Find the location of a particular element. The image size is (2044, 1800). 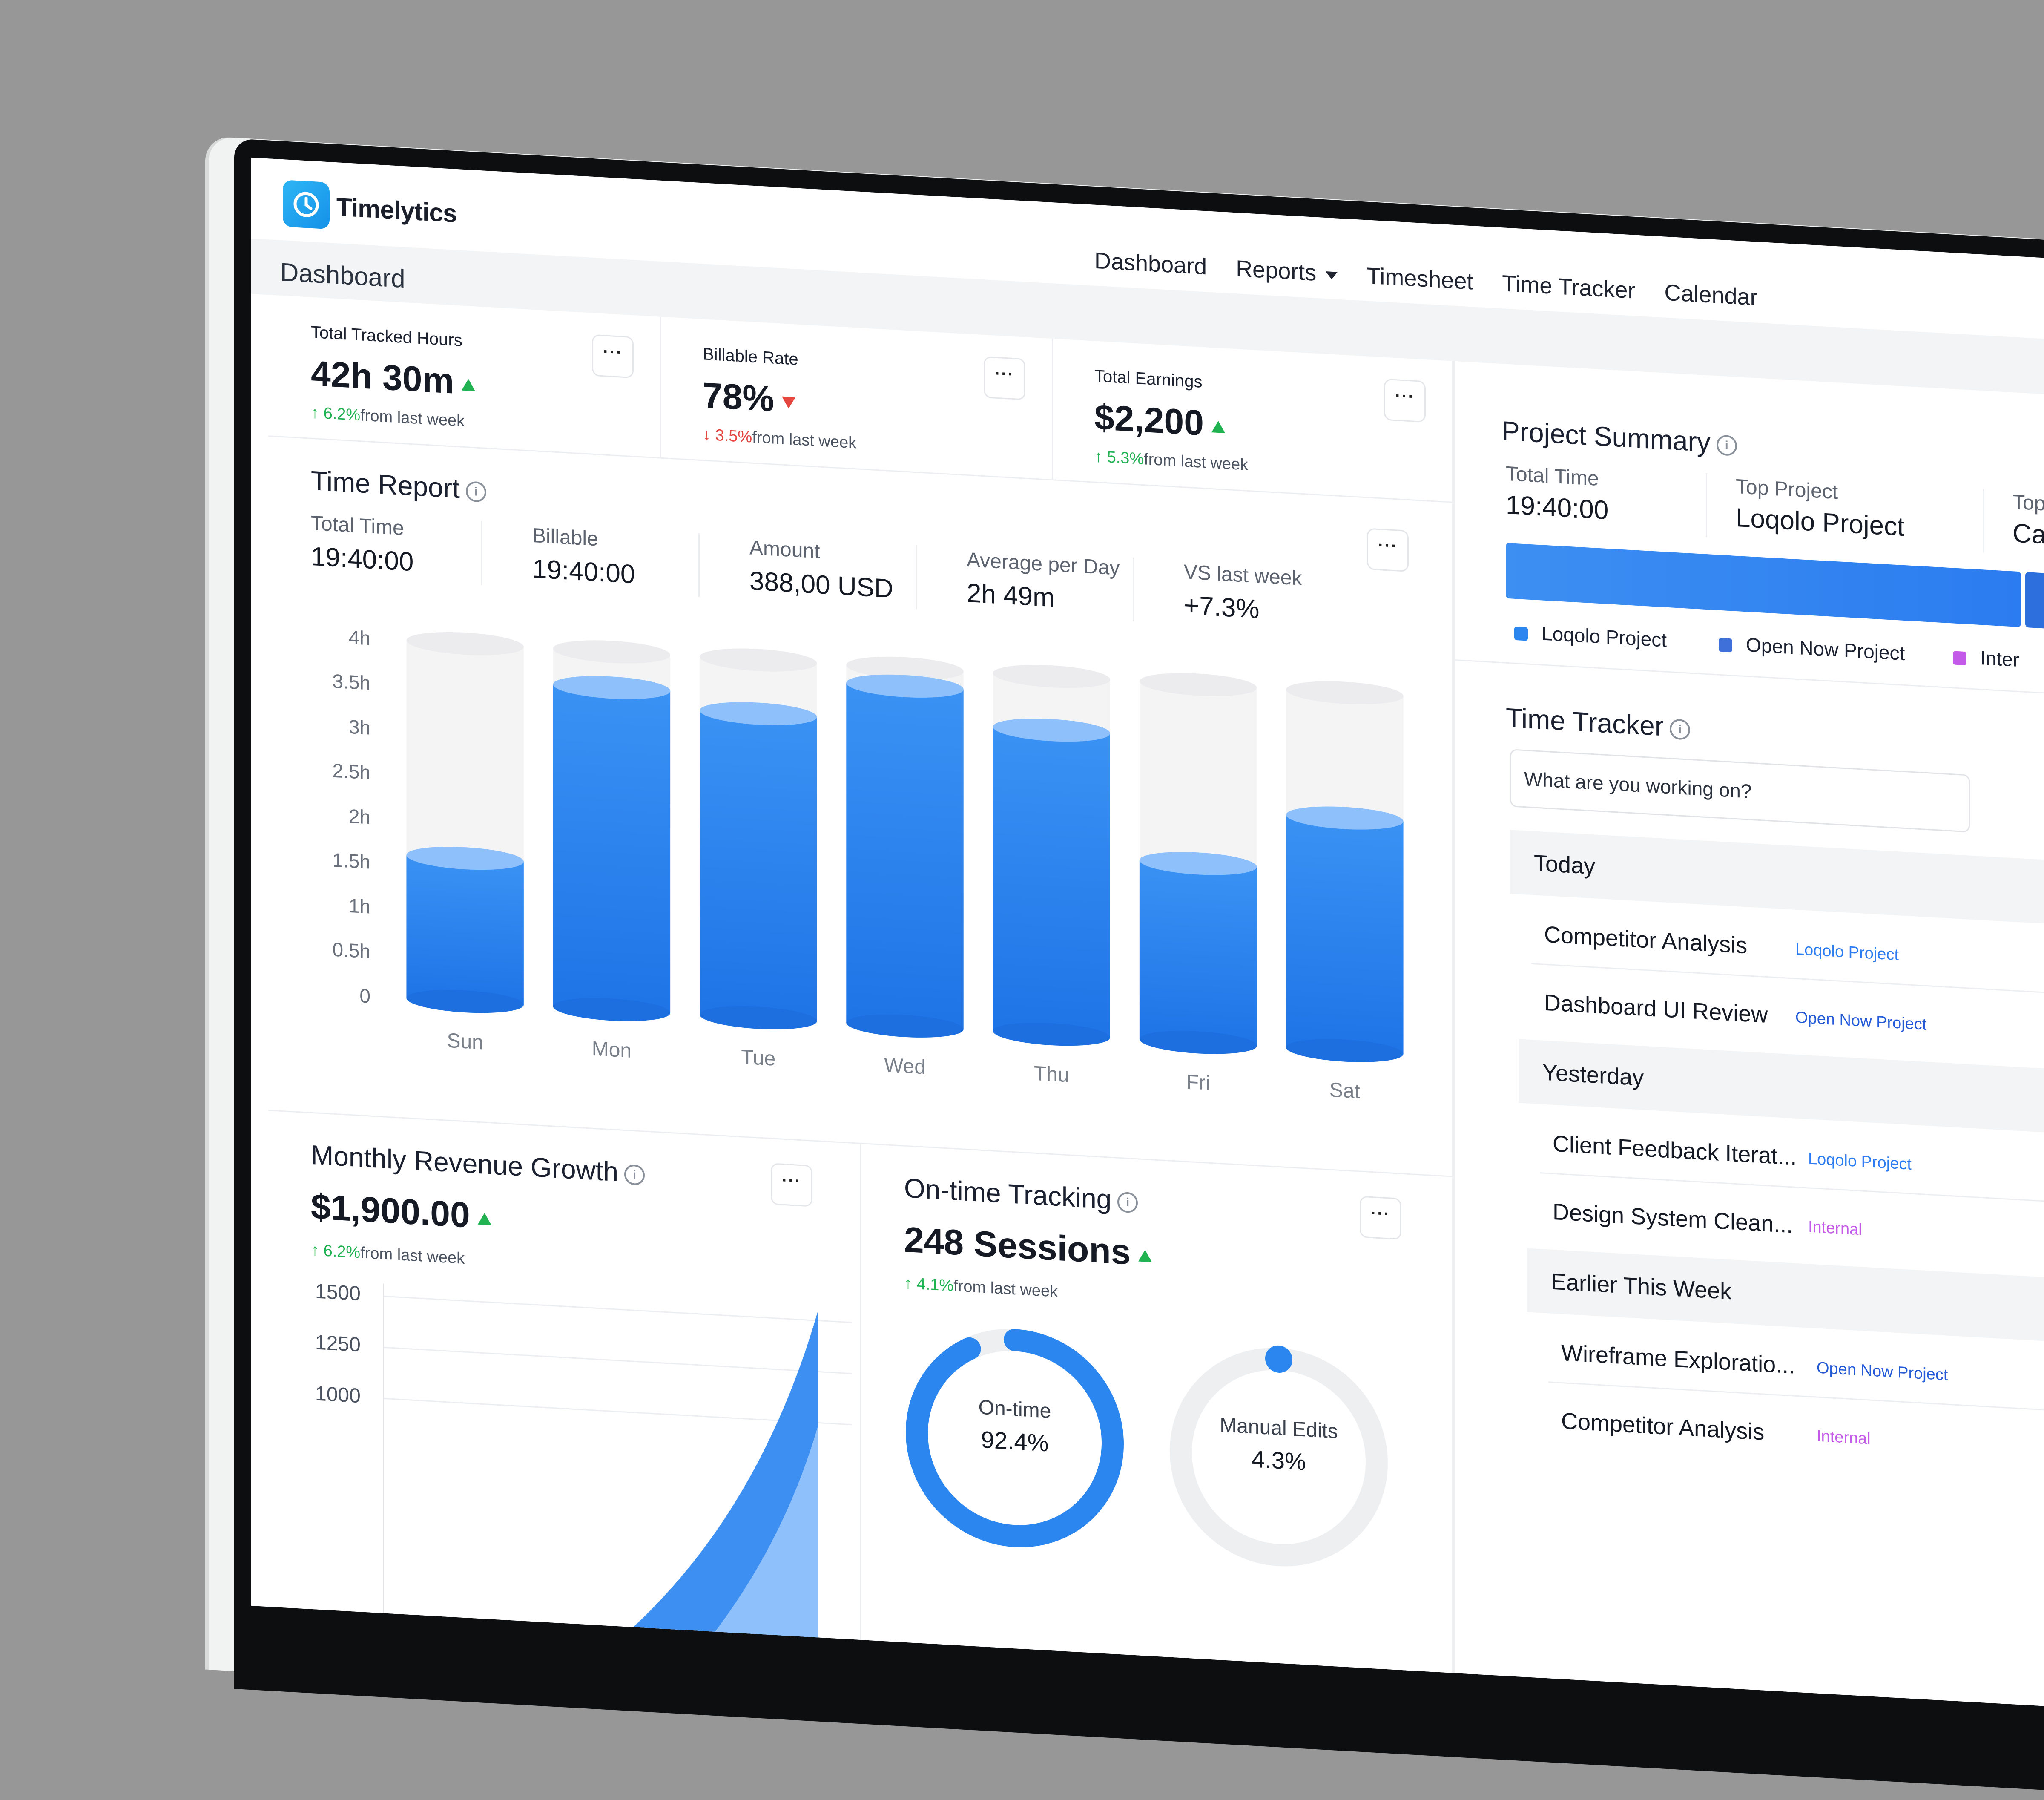

stat-value: +7.3% is located at coordinates (1222, 607).